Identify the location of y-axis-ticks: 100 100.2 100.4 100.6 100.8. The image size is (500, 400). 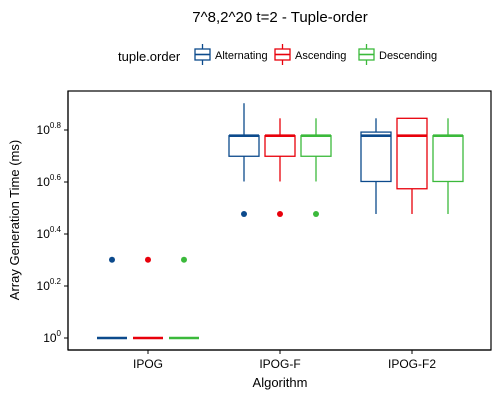
(52, 233).